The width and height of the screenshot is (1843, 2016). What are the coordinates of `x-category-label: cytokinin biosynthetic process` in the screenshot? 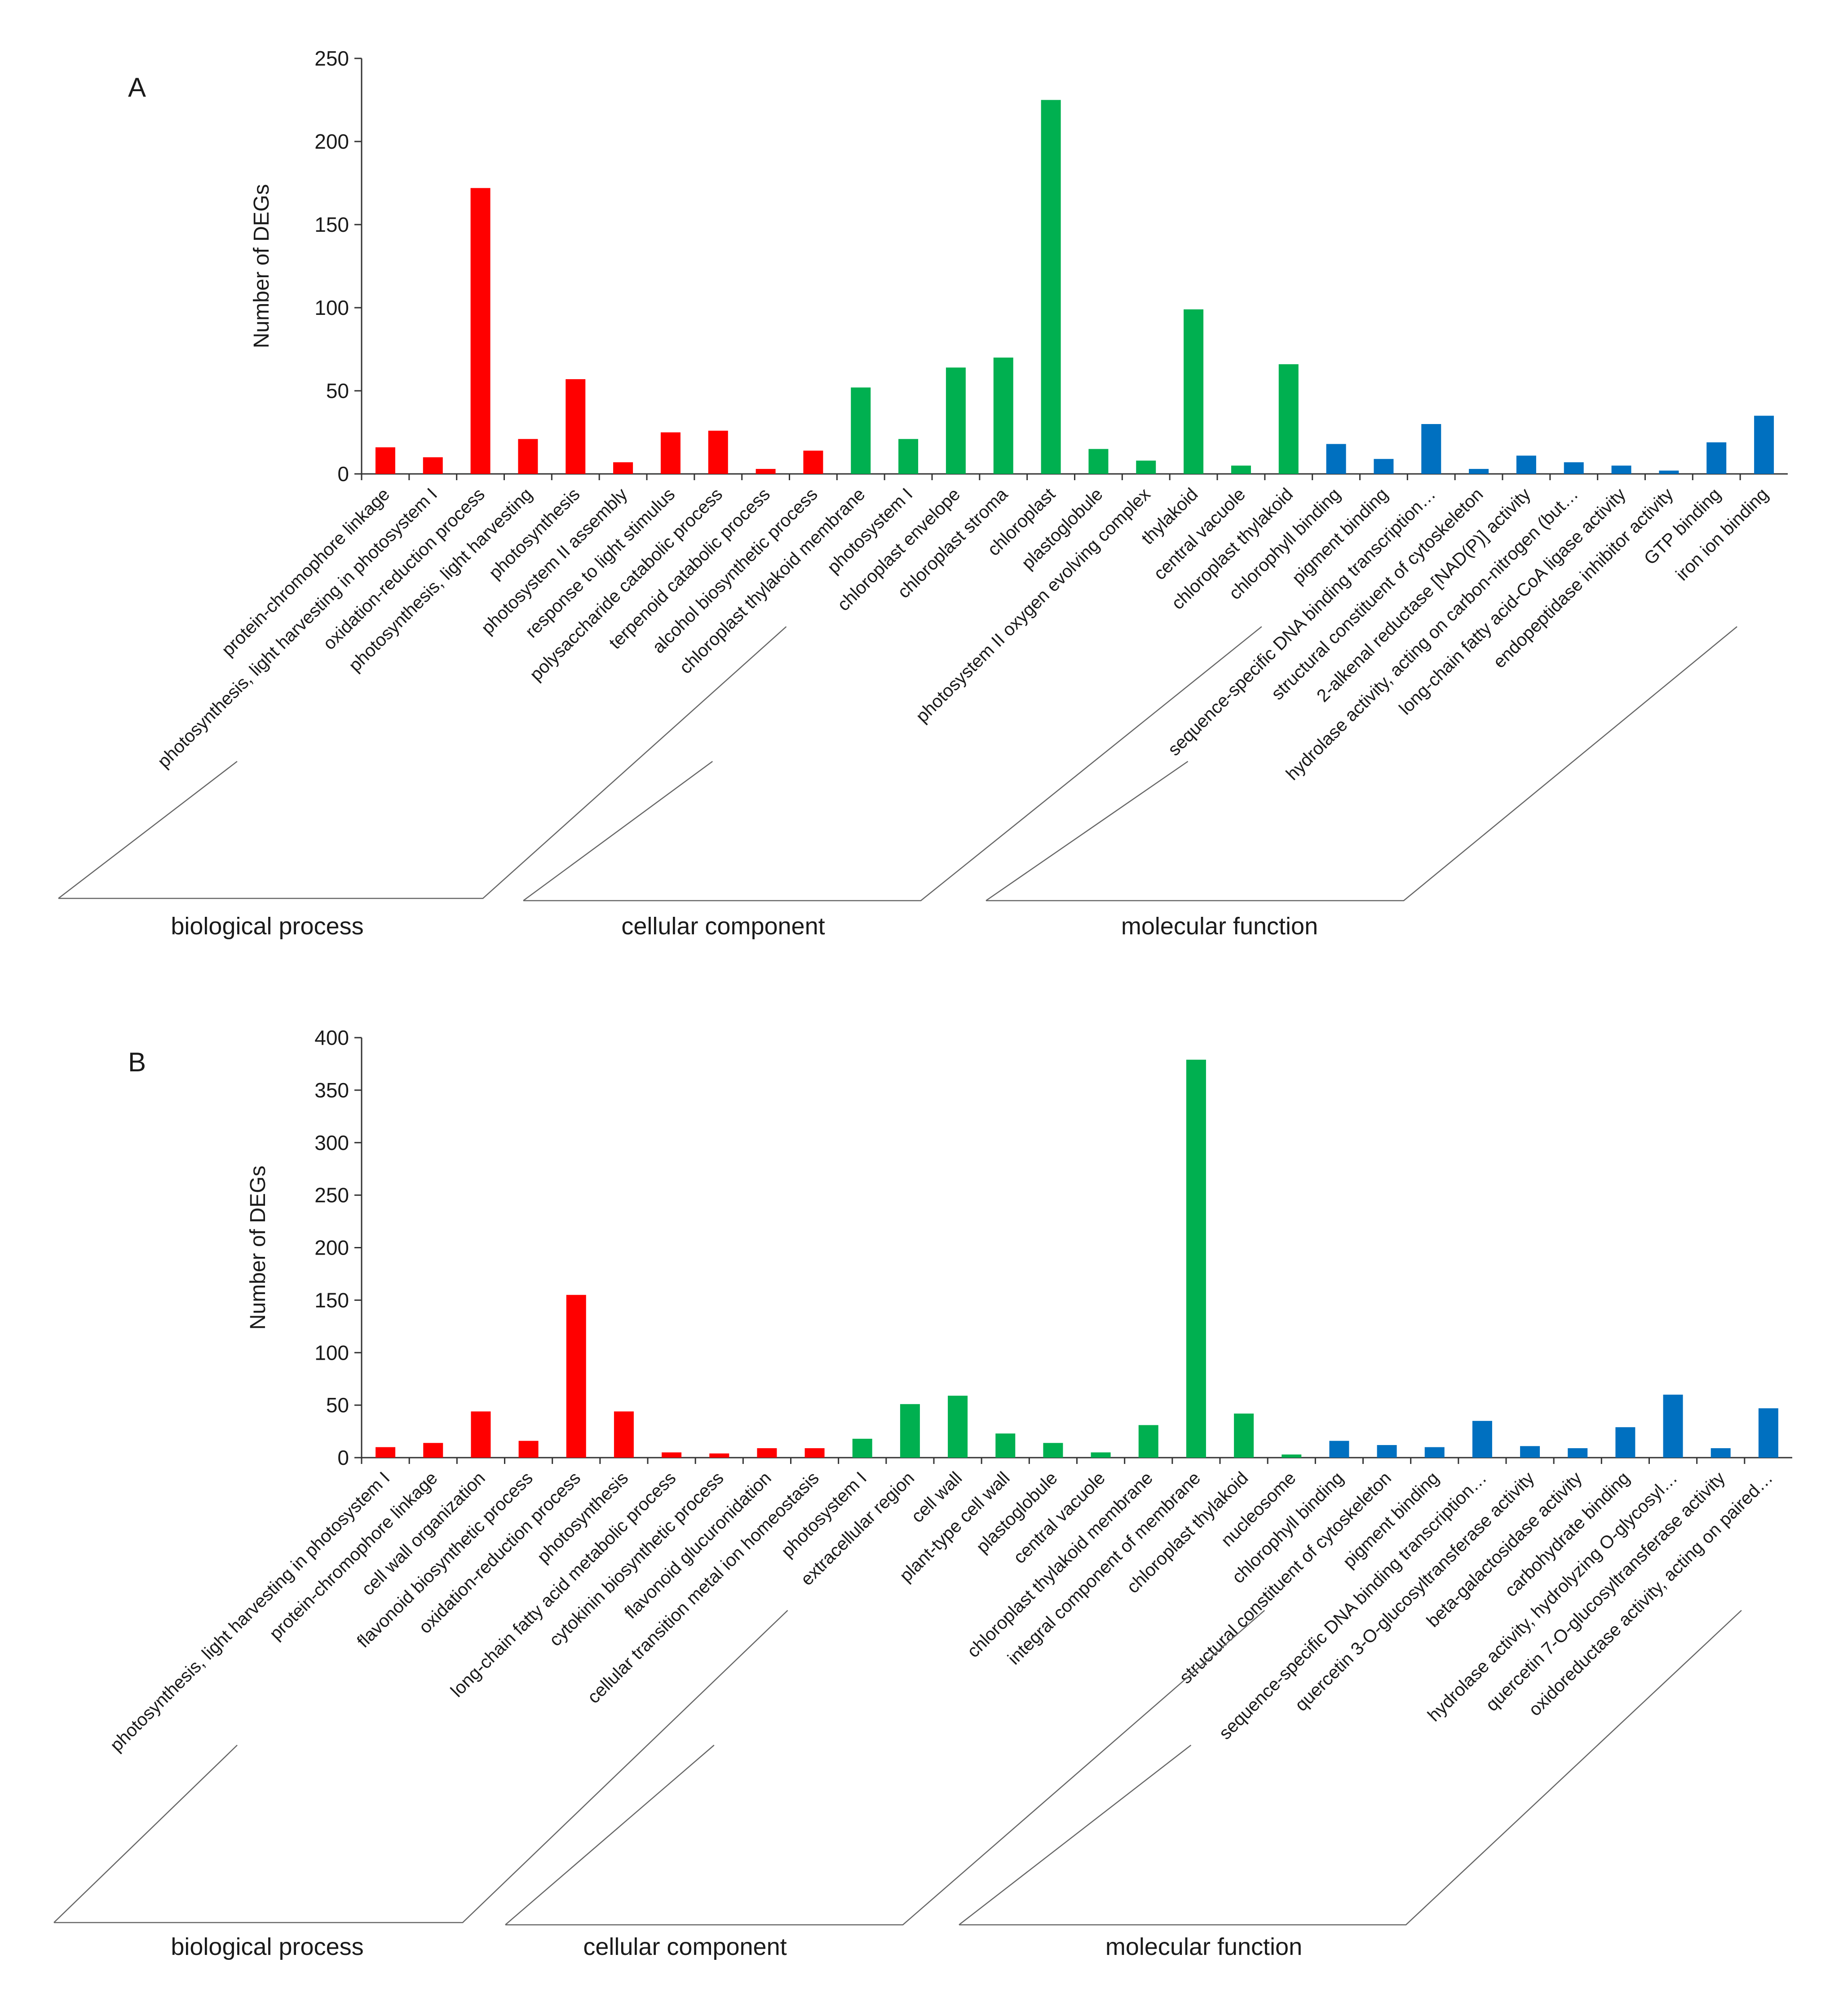 It's located at (636, 1559).